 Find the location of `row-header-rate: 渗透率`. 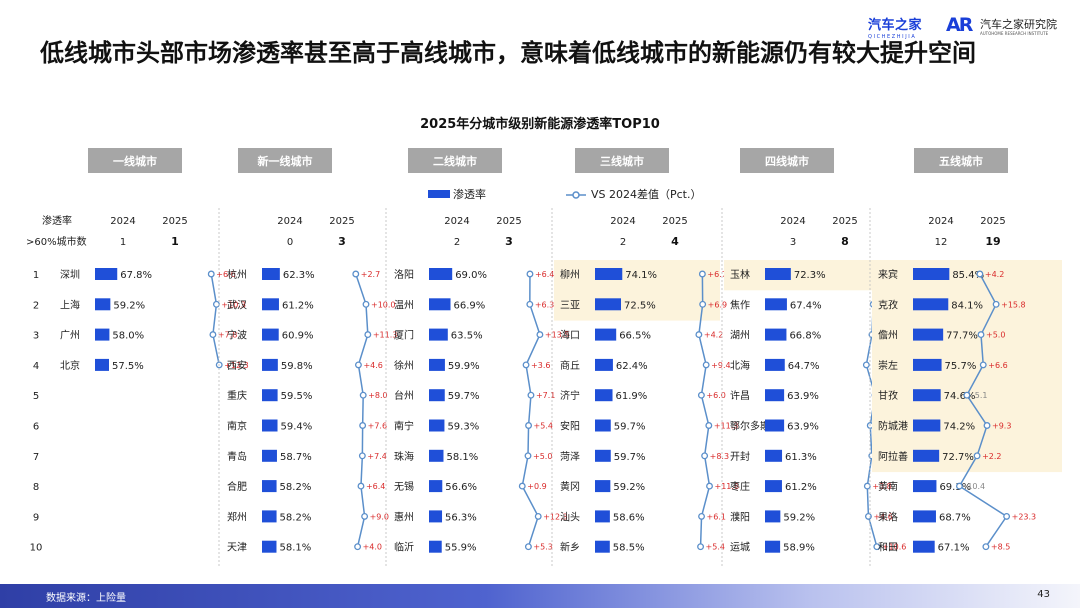

row-header-rate: 渗透率 is located at coordinates (57, 220).